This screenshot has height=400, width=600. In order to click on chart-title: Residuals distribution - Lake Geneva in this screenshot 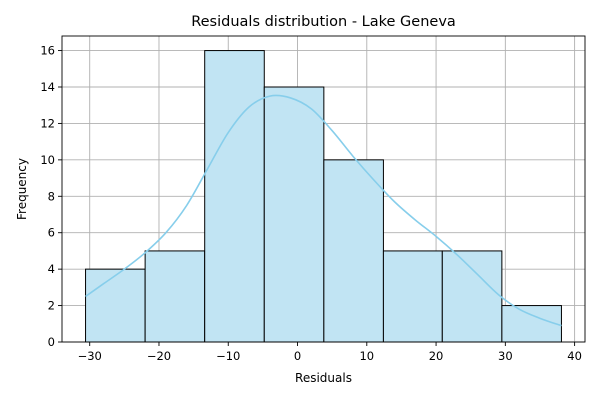, I will do `click(323, 22)`.